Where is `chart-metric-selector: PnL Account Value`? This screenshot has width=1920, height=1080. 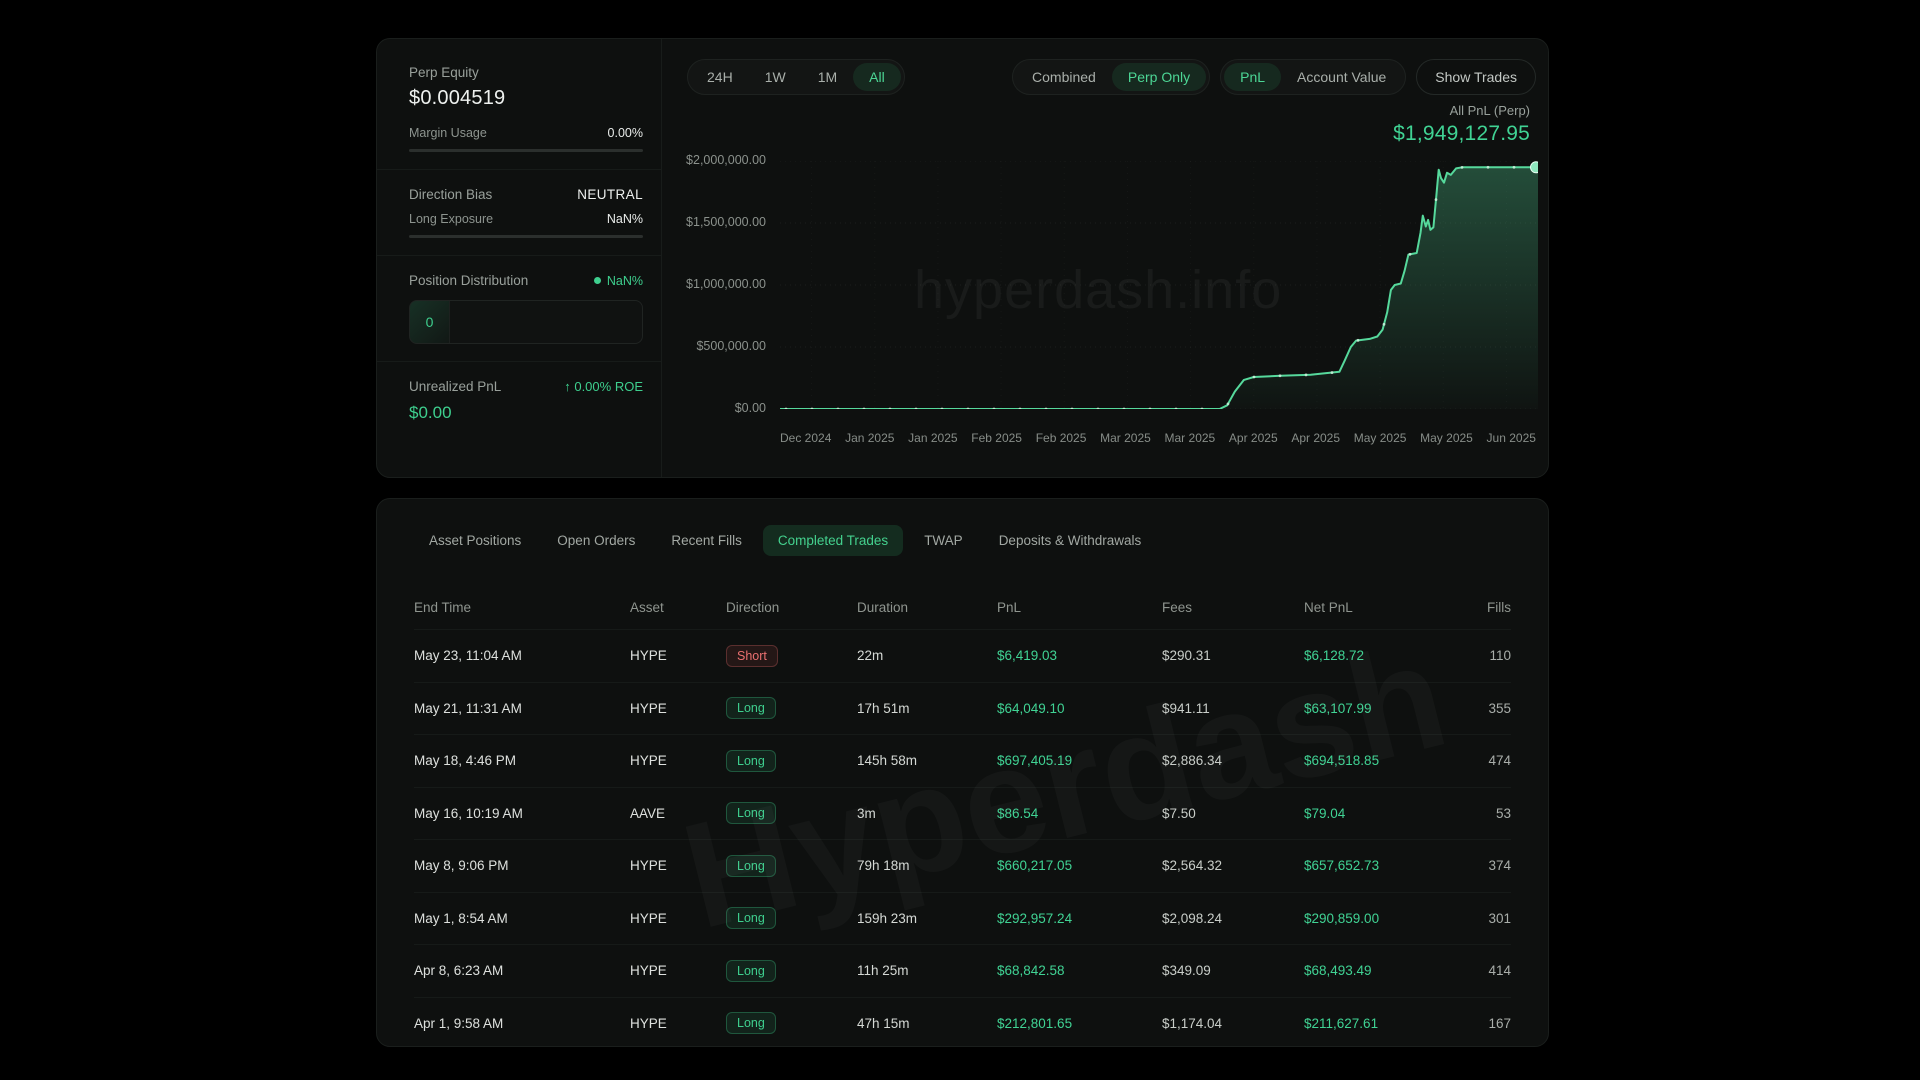 chart-metric-selector: PnL Account Value is located at coordinates (1313, 77).